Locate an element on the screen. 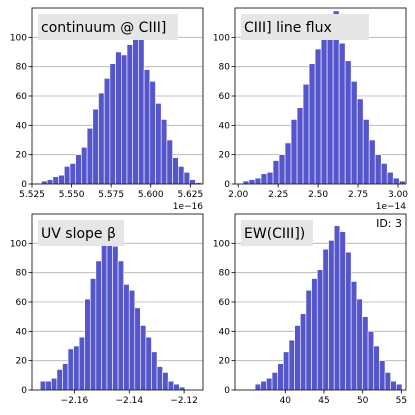  x-tick-label: 2.75 is located at coordinates (358, 195).